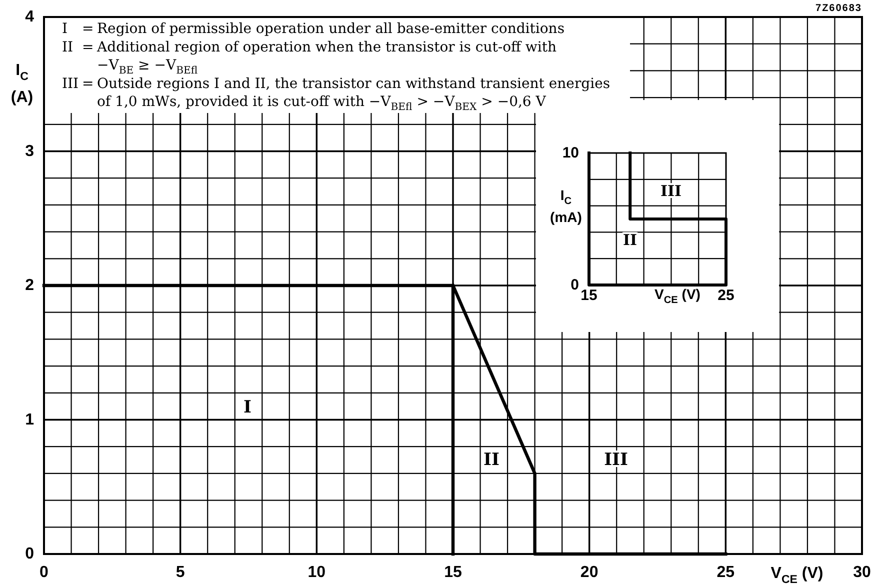 The width and height of the screenshot is (879, 585). Describe the element at coordinates (22, 84) in the screenshot. I see `y-axis-title: I$_{C}$ (A)` at that location.